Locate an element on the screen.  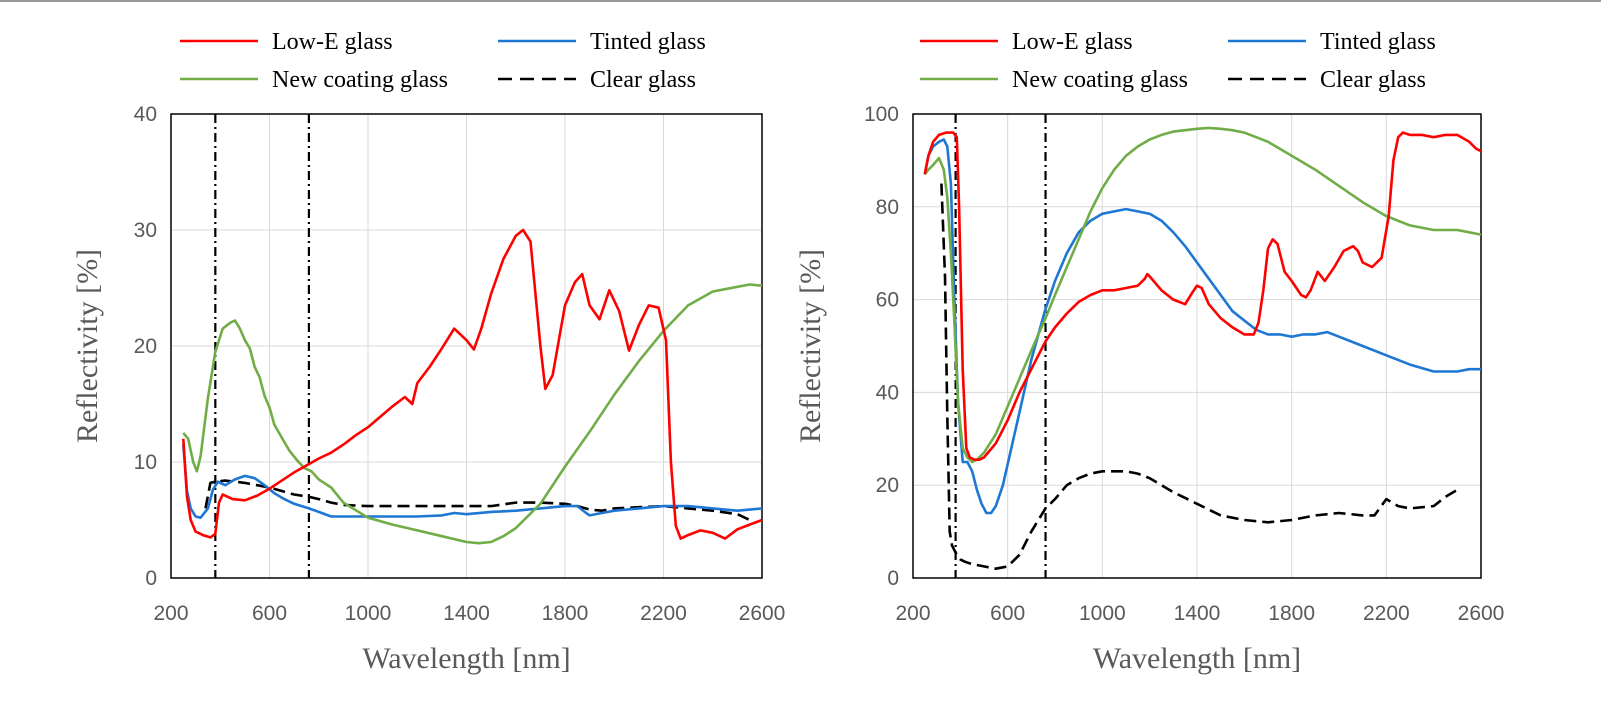
y-tick-label: 30 is located at coordinates (145, 230).